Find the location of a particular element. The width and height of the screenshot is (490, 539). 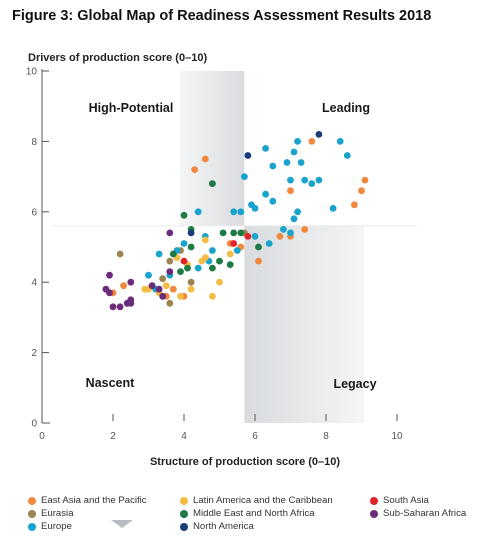

legend-item: Eurasia is located at coordinates (51, 513).